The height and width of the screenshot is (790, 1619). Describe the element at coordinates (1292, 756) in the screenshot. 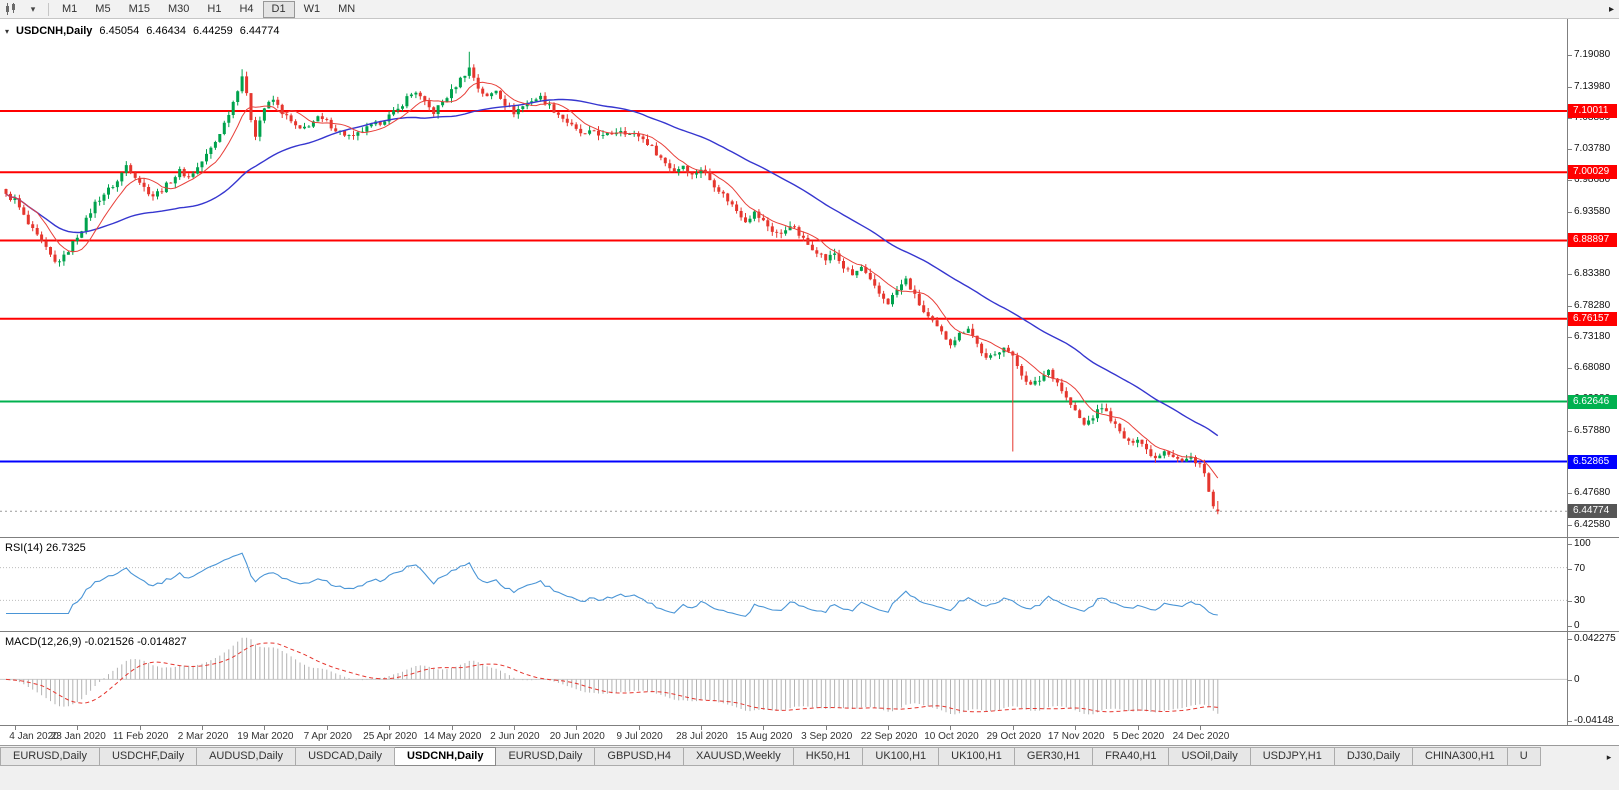

I see `chart-tab: USDJPY,H1` at that location.